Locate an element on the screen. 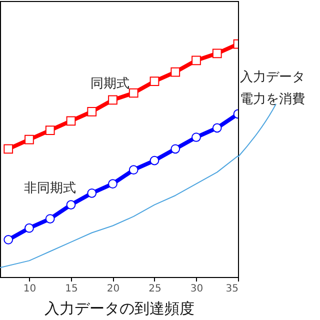 Image resolution: width=320 pixels, height=320 pixels. x-axis-title: 入力データの到達頻度 is located at coordinates (119, 309).